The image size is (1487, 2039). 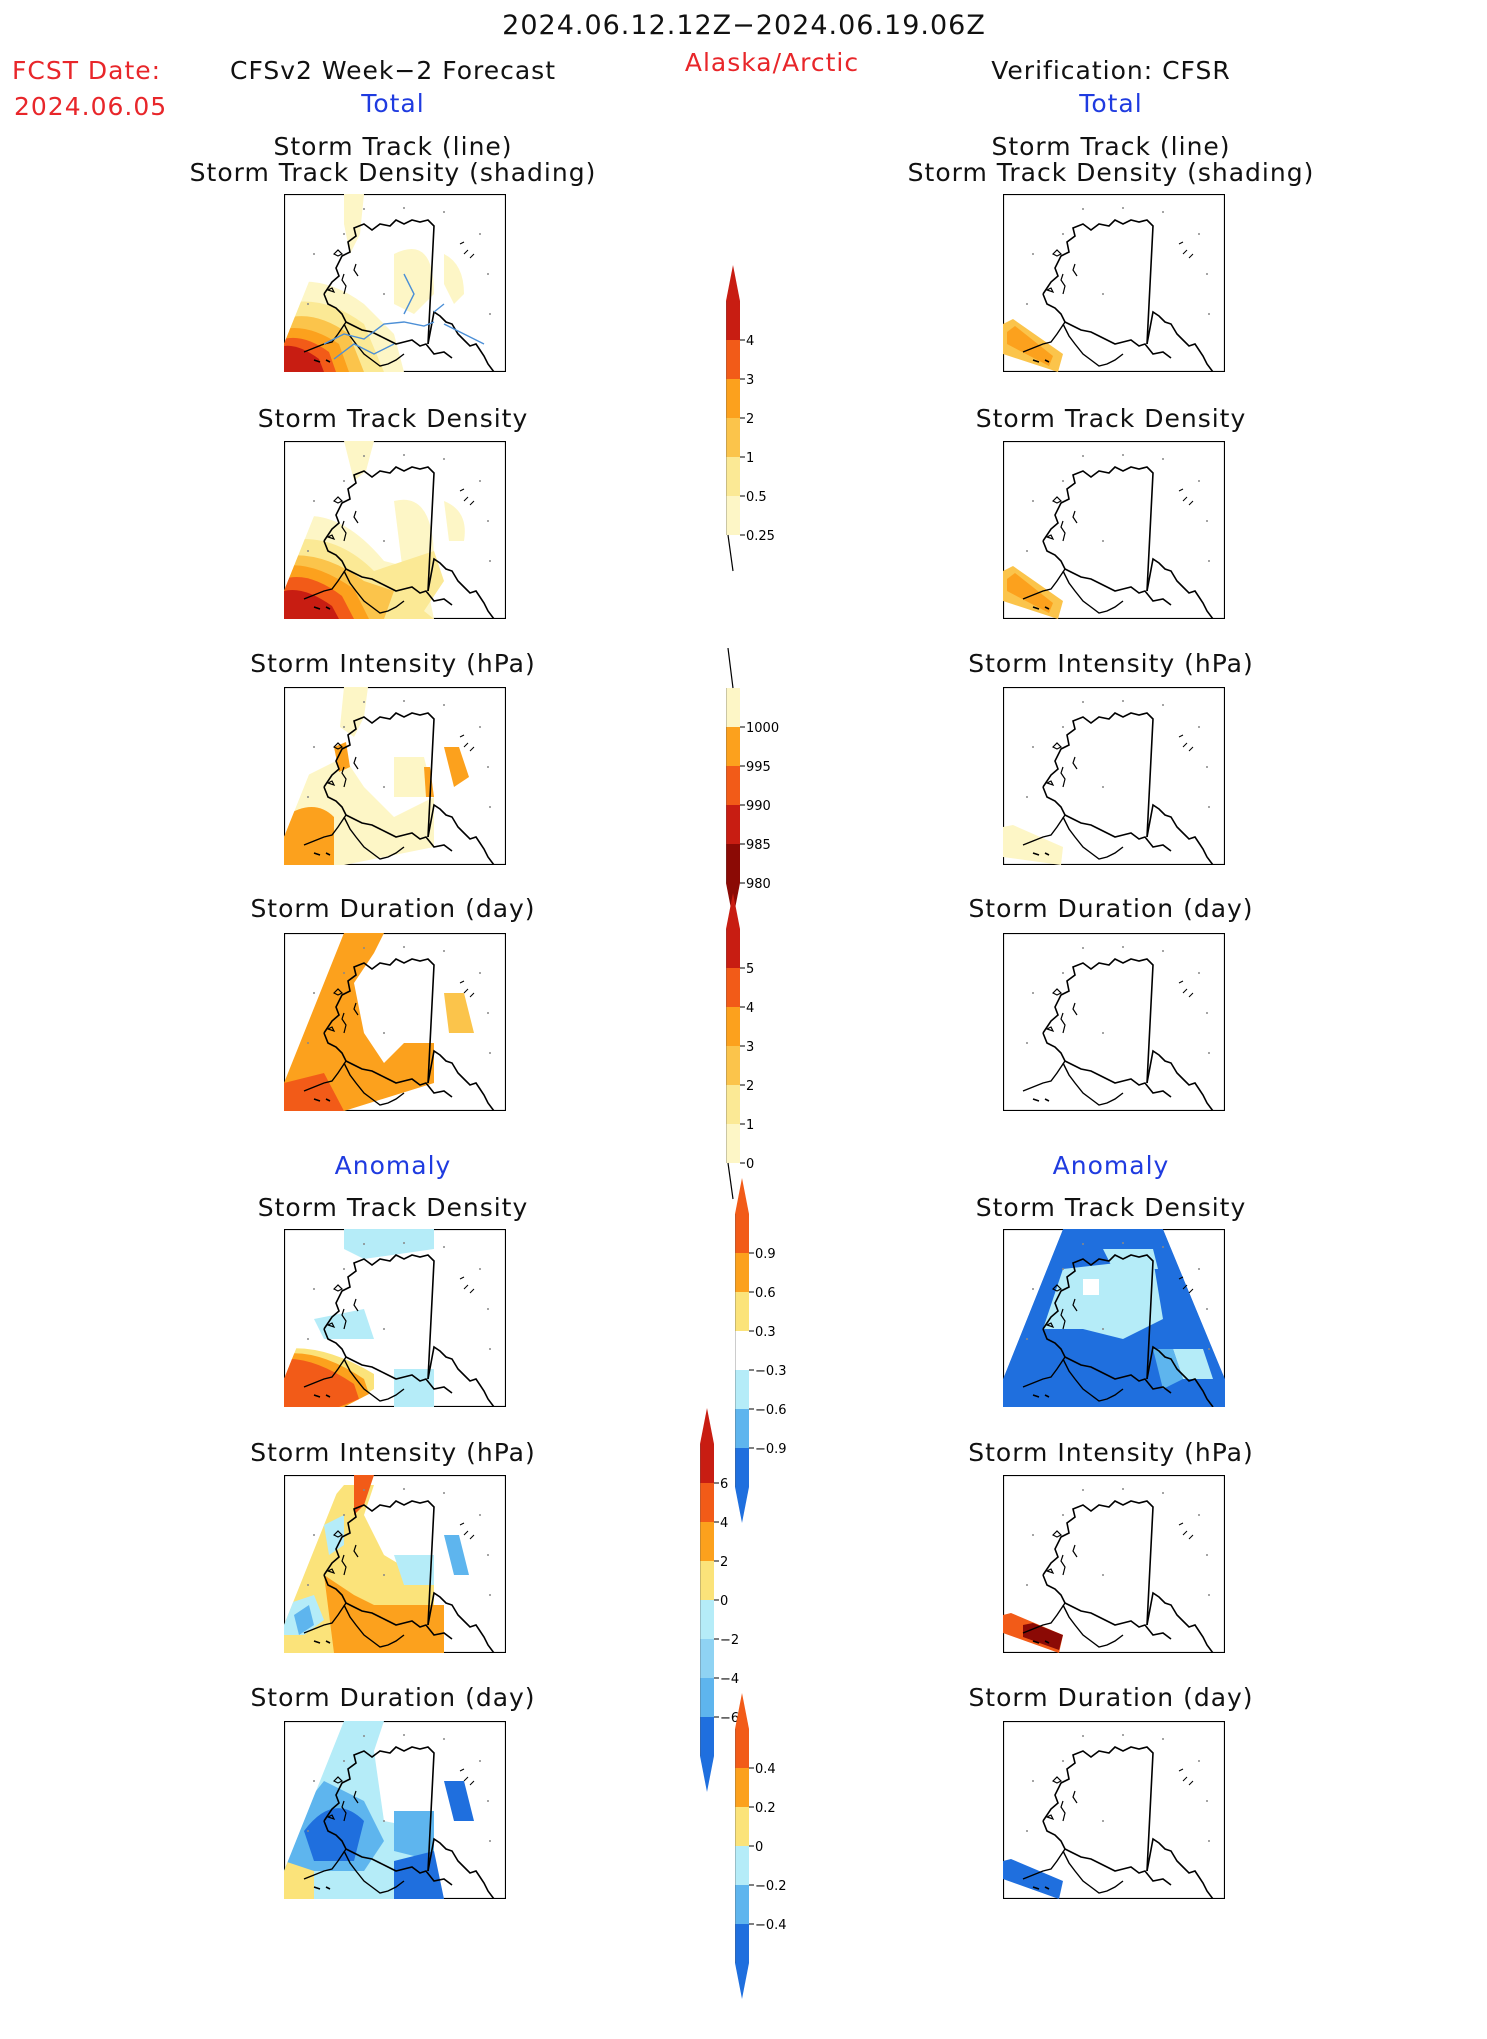 I want to click on colorbar-label: −0.6, so click(x=771, y=1410).